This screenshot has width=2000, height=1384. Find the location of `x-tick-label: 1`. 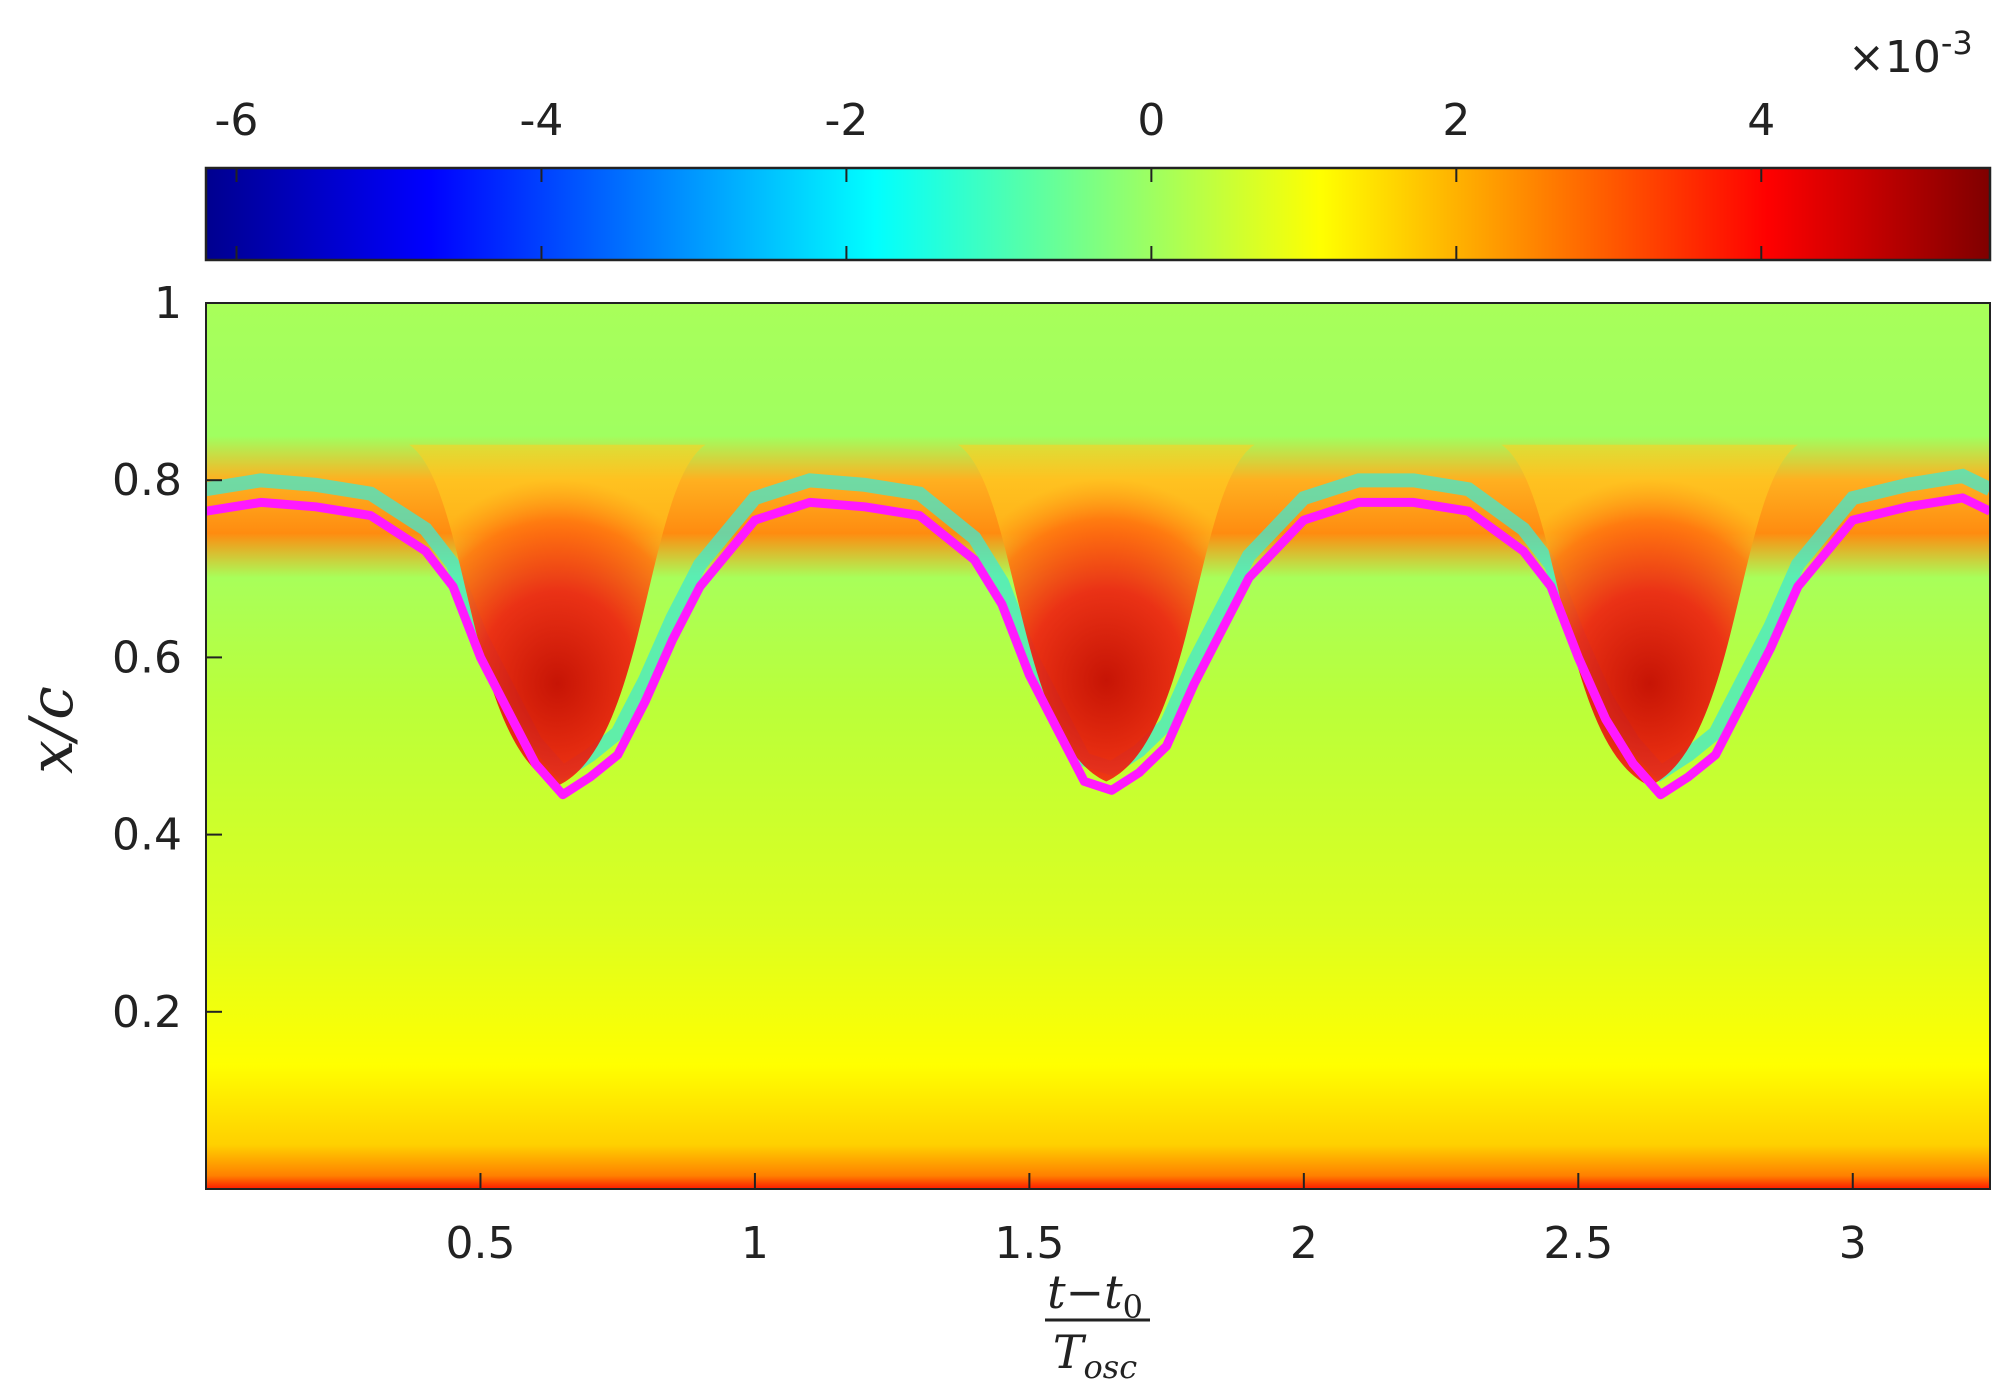

x-tick-label: 1 is located at coordinates (755, 1243).